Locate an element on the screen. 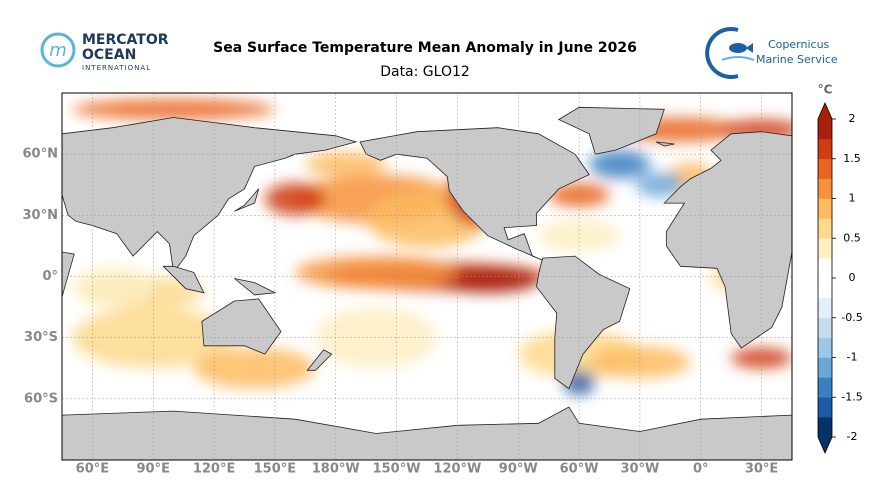  lon-label: 90°E is located at coordinates (153, 469).